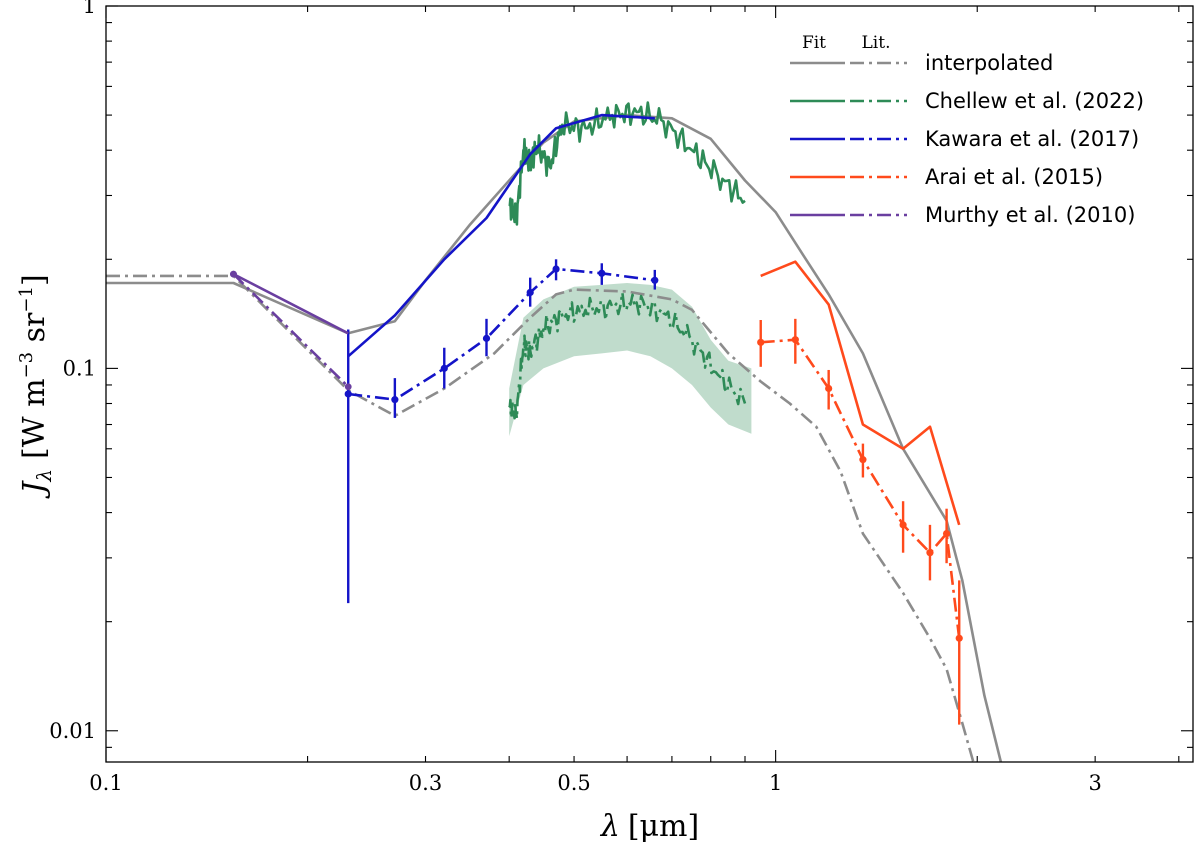 The image size is (1200, 847). What do you see at coordinates (1032, 139) in the screenshot?
I see `legend-label: Kawara et al. (2017)` at bounding box center [1032, 139].